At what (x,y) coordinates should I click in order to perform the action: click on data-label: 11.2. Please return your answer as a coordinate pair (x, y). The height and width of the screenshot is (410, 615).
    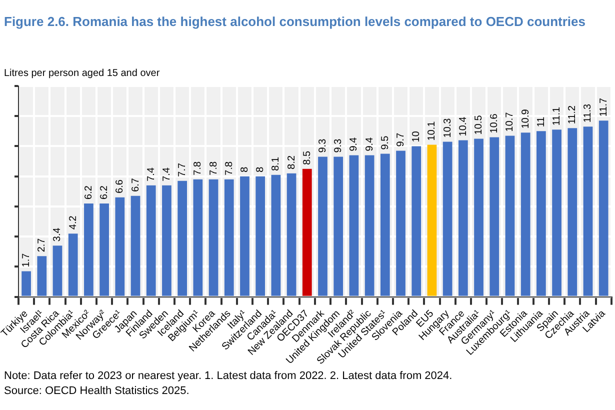
    Looking at the image, I should click on (572, 114).